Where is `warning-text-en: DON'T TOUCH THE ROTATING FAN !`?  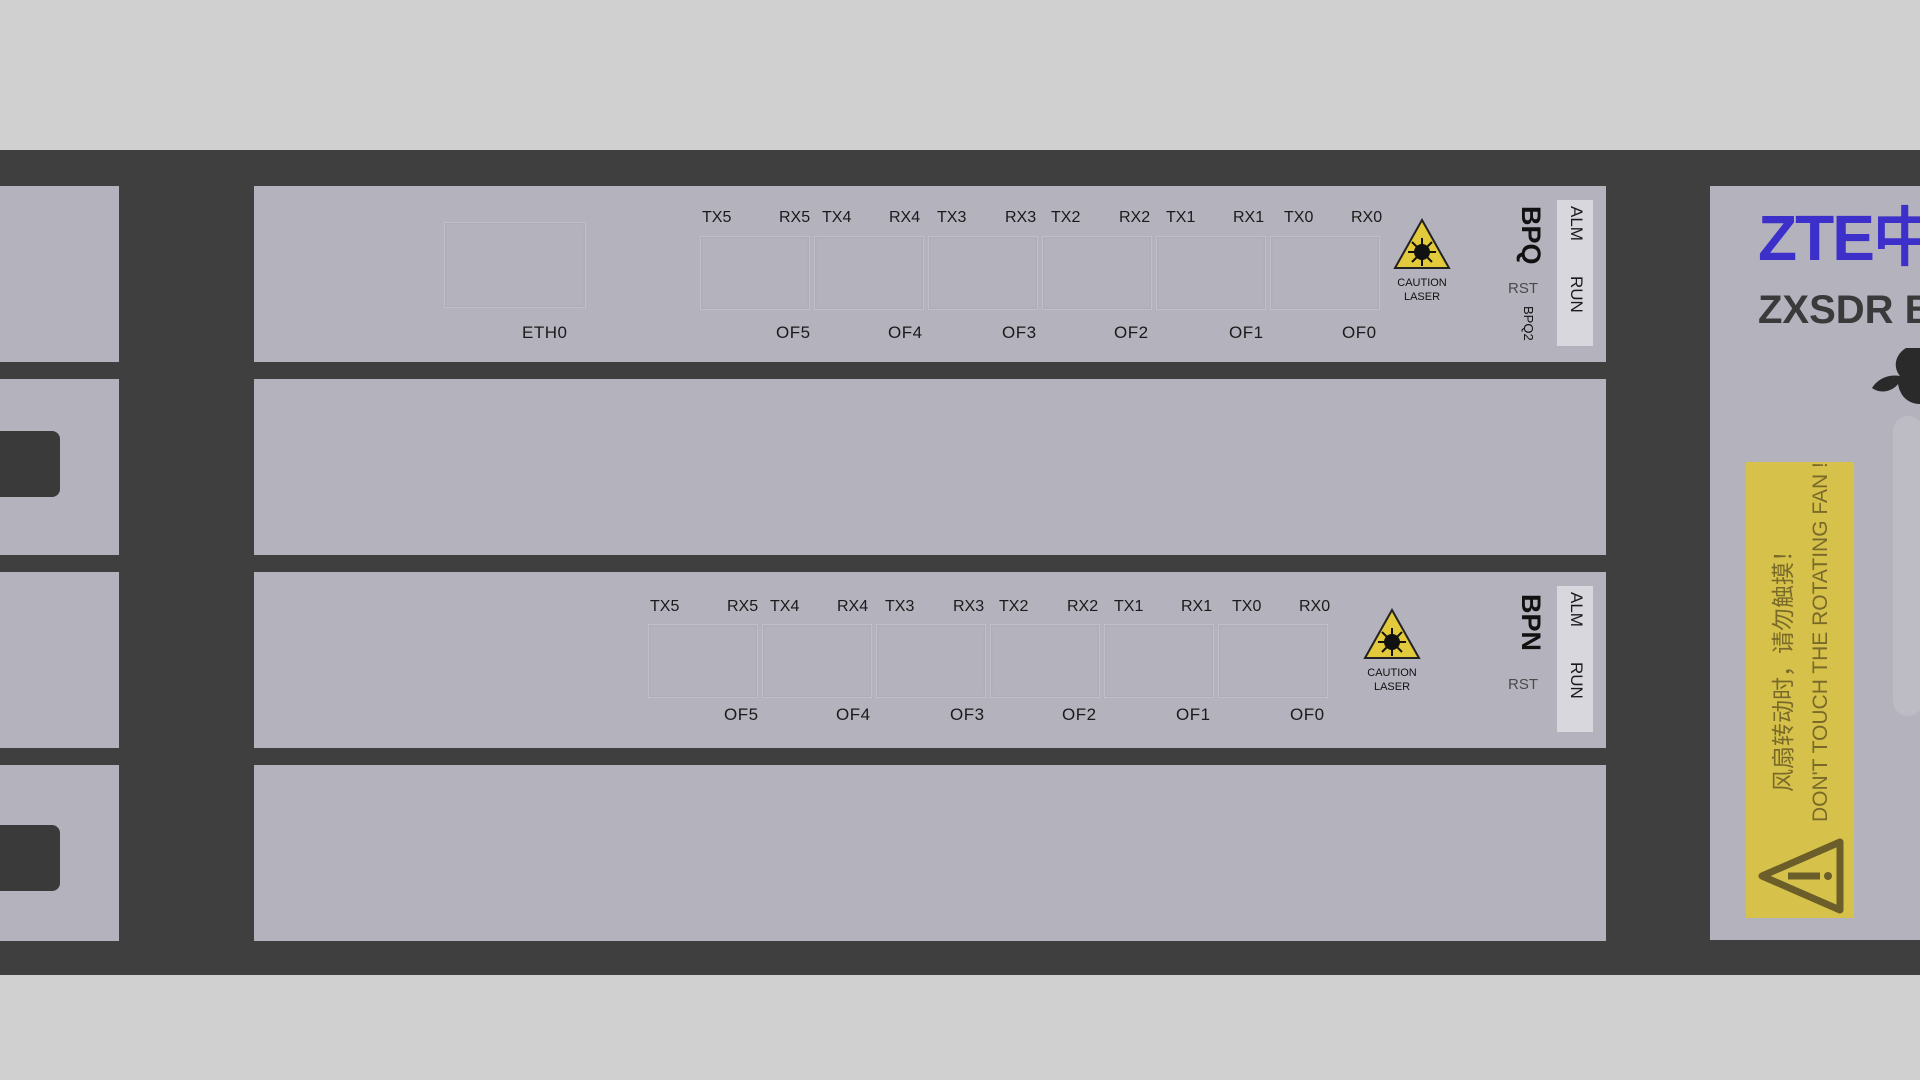 warning-text-en: DON'T TOUCH THE ROTATING FAN ! is located at coordinates (1820, 642).